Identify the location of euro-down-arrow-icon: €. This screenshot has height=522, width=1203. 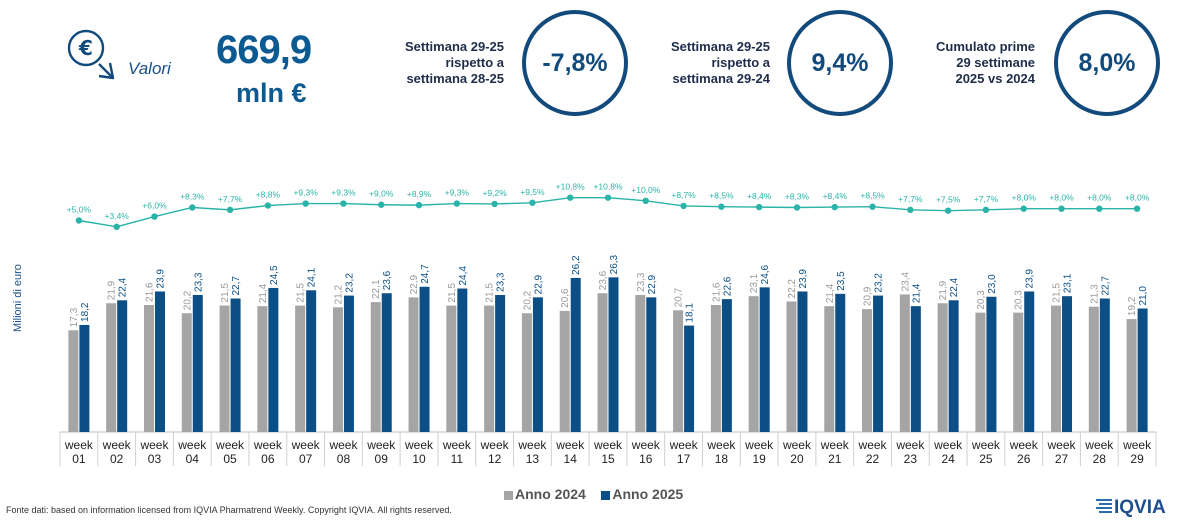
(91, 54).